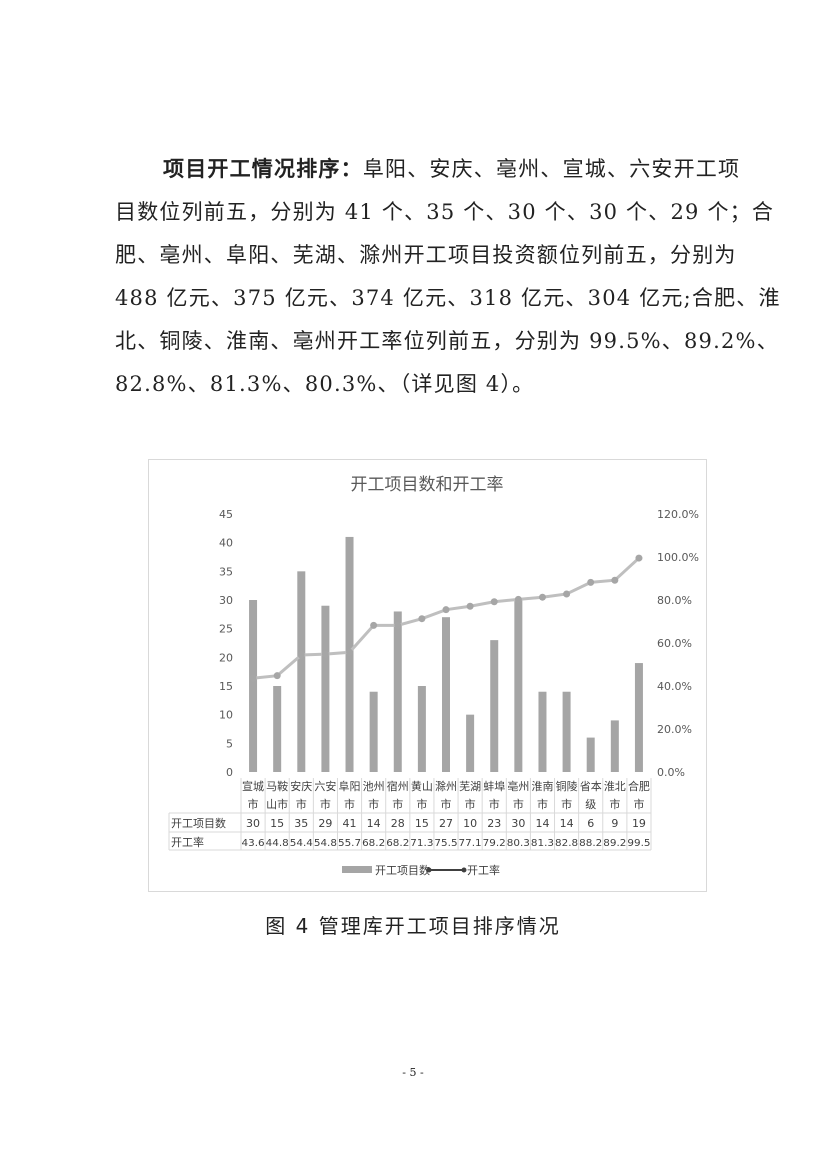 This screenshot has width=826, height=1168. What do you see at coordinates (350, 823) in the screenshot?
I see `count-cell-4: 41` at bounding box center [350, 823].